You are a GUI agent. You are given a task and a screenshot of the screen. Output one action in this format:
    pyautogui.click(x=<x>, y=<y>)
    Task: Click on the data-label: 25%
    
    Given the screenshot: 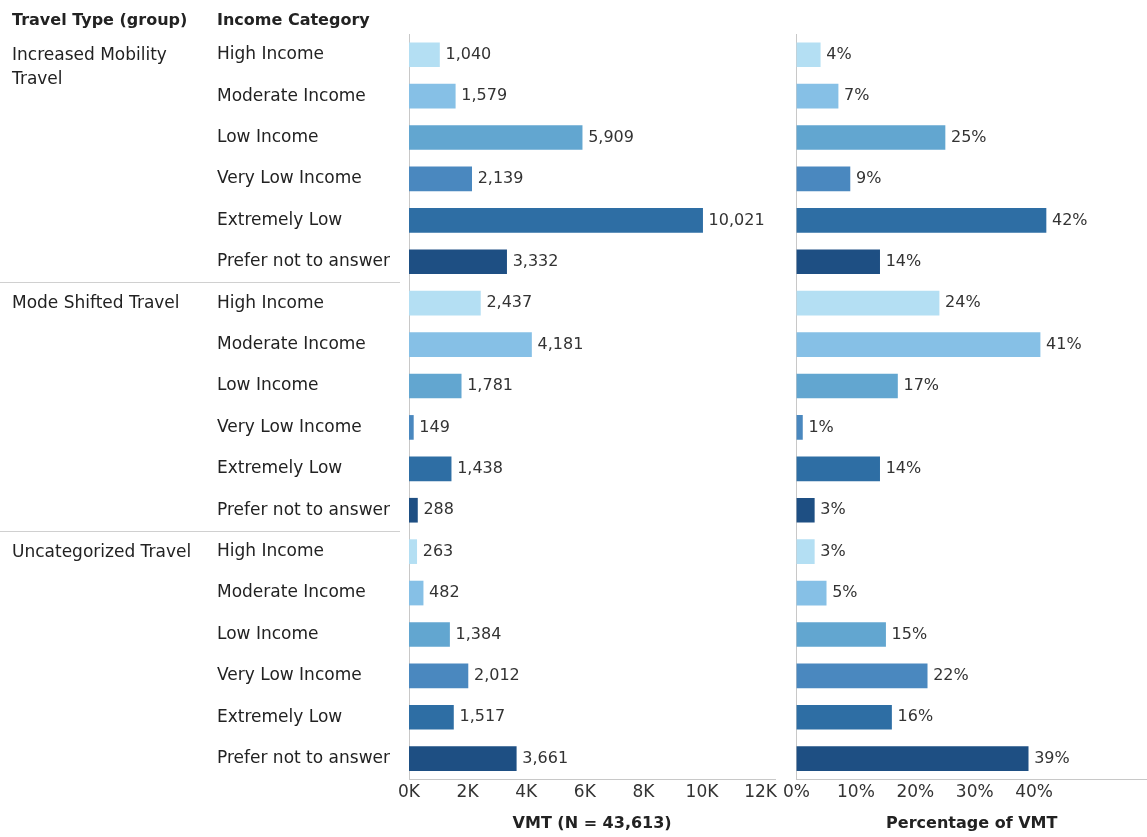 What is the action you would take?
    pyautogui.click(x=969, y=136)
    